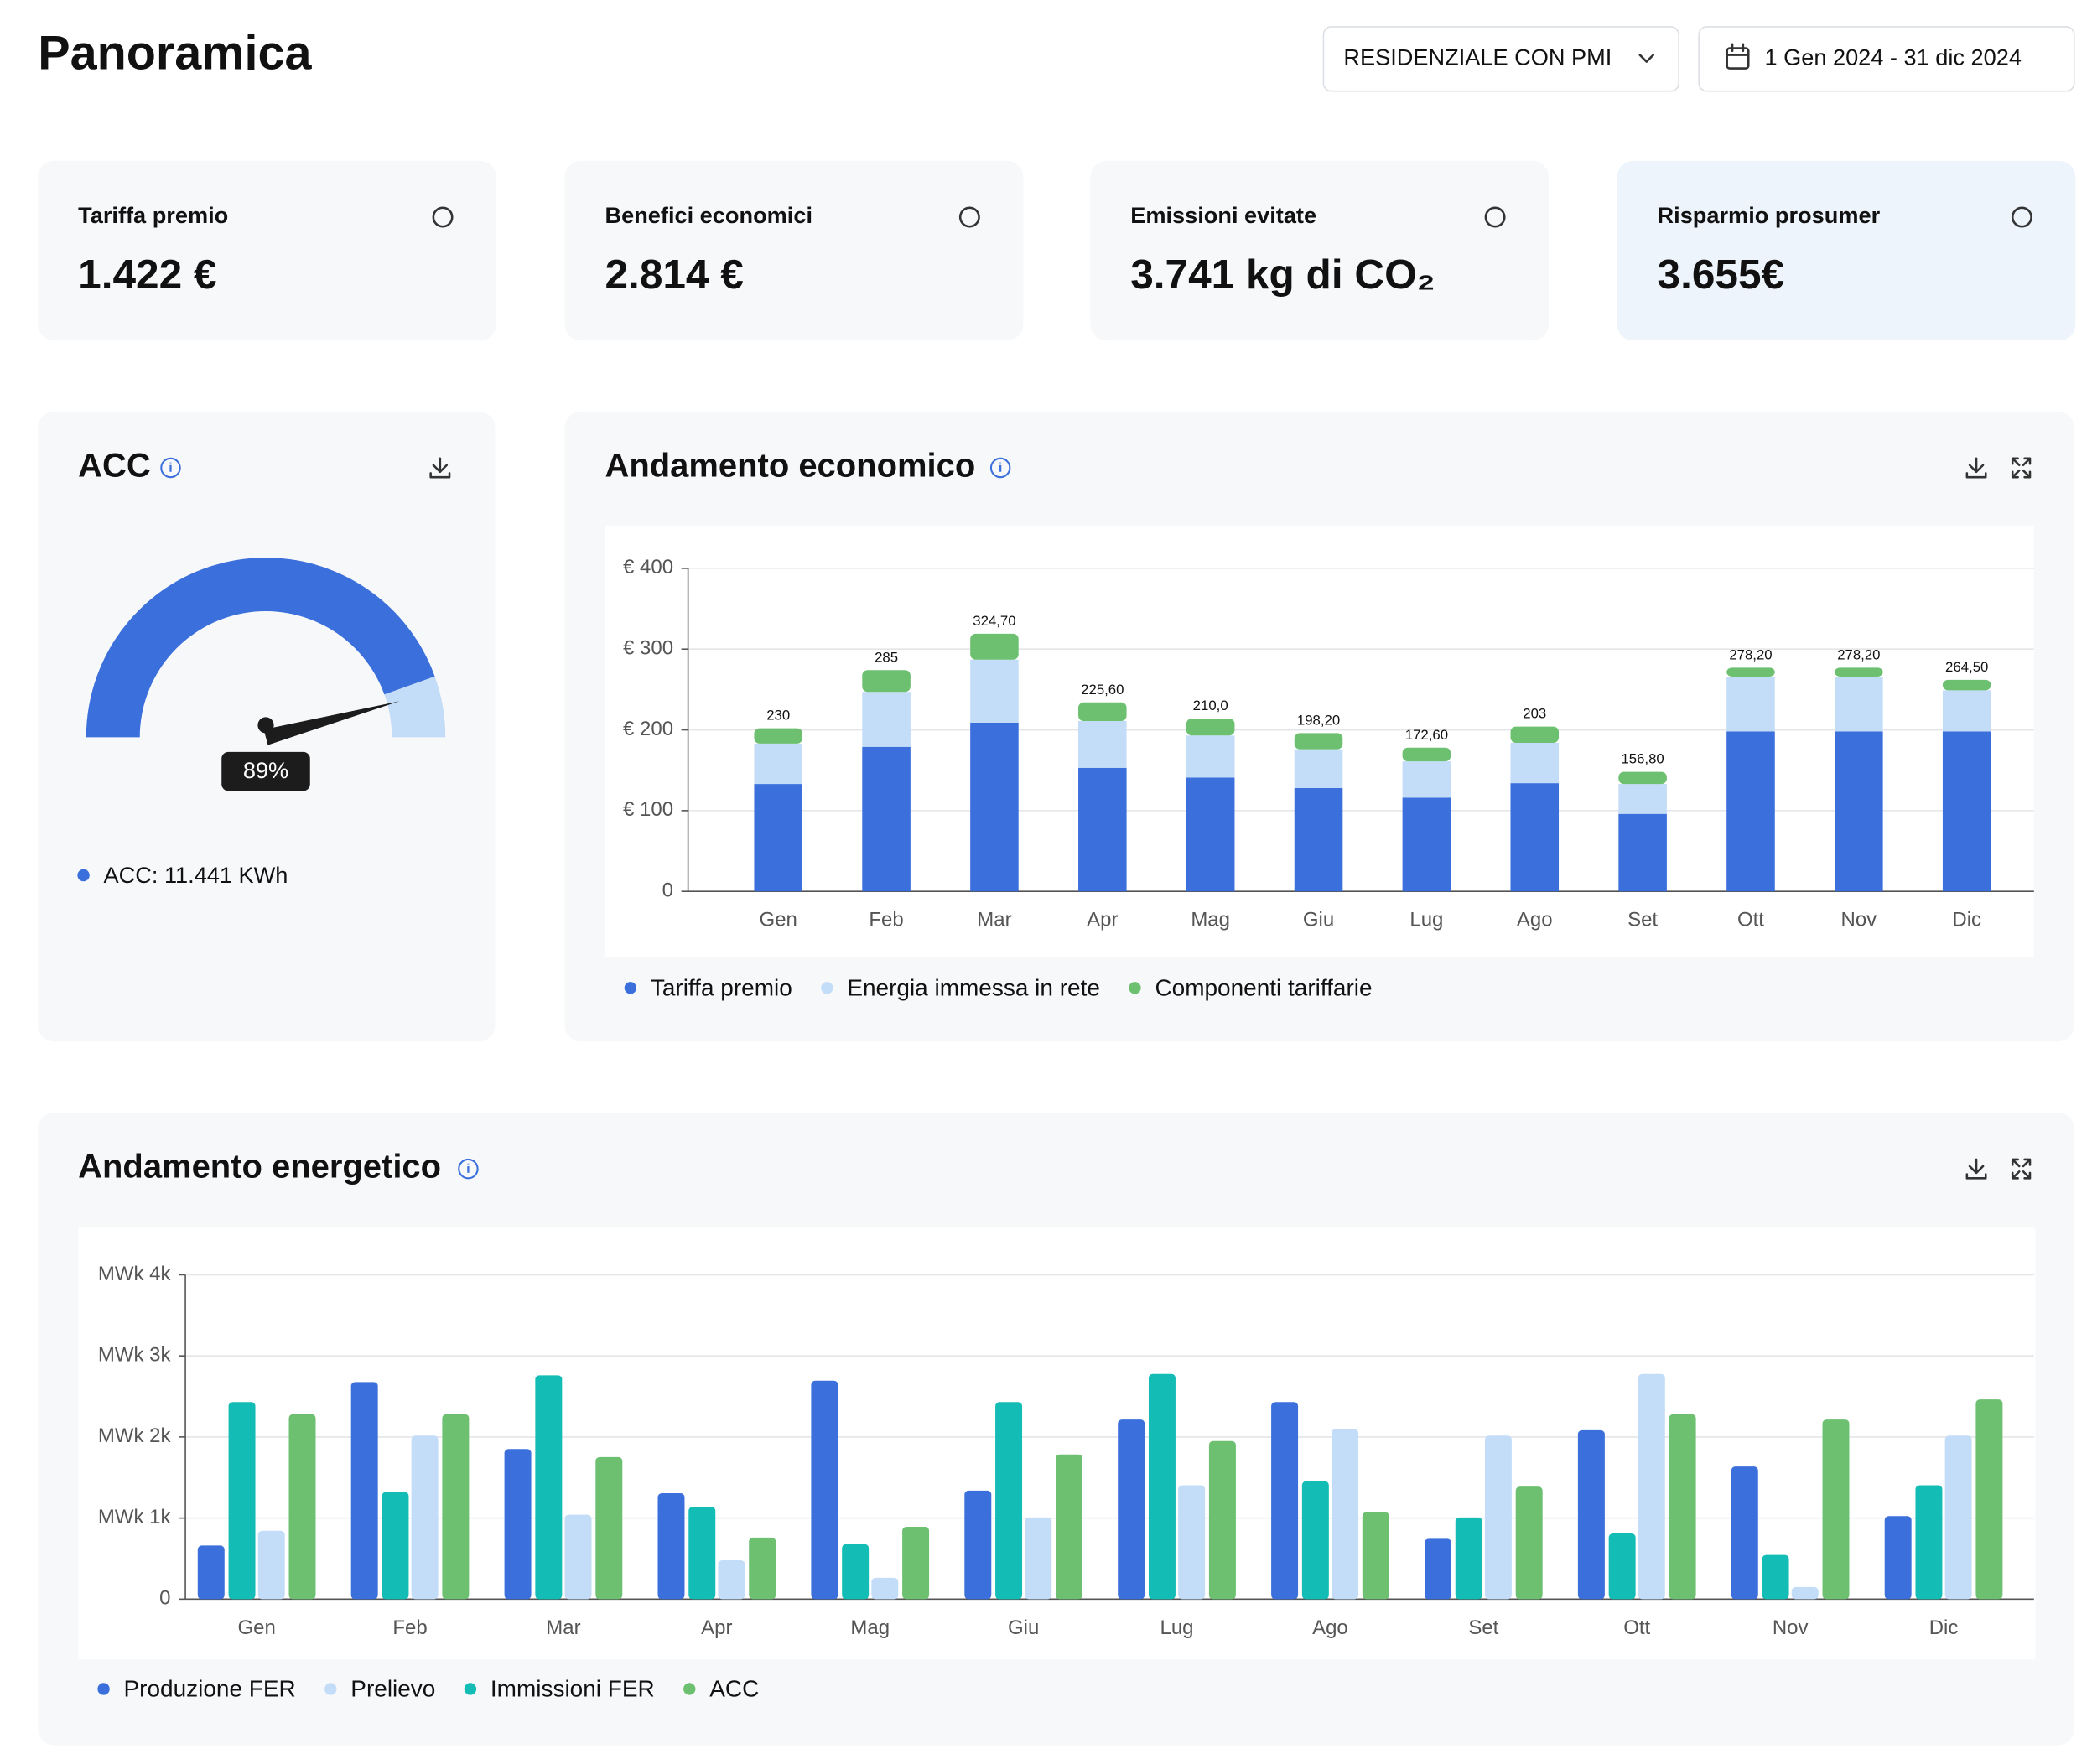  What do you see at coordinates (870, 1627) in the screenshot?
I see `x-tick-label: Mag` at bounding box center [870, 1627].